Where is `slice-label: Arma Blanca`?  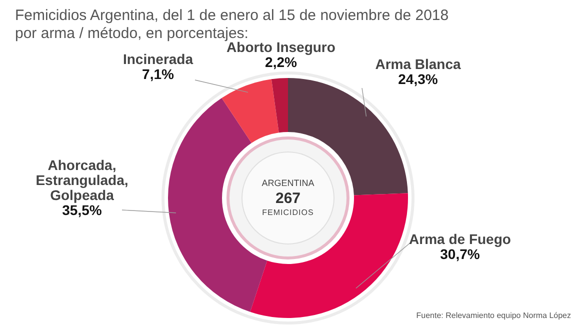
slice-label: Arma Blanca is located at coordinates (418, 64).